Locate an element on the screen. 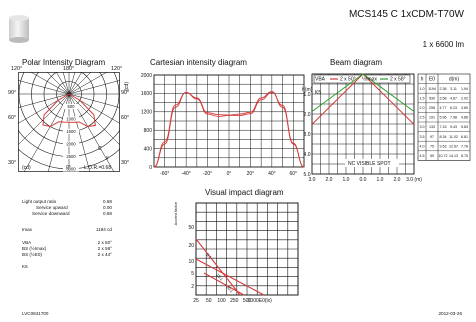  polar-units: (cd) is located at coordinates (26, 168).